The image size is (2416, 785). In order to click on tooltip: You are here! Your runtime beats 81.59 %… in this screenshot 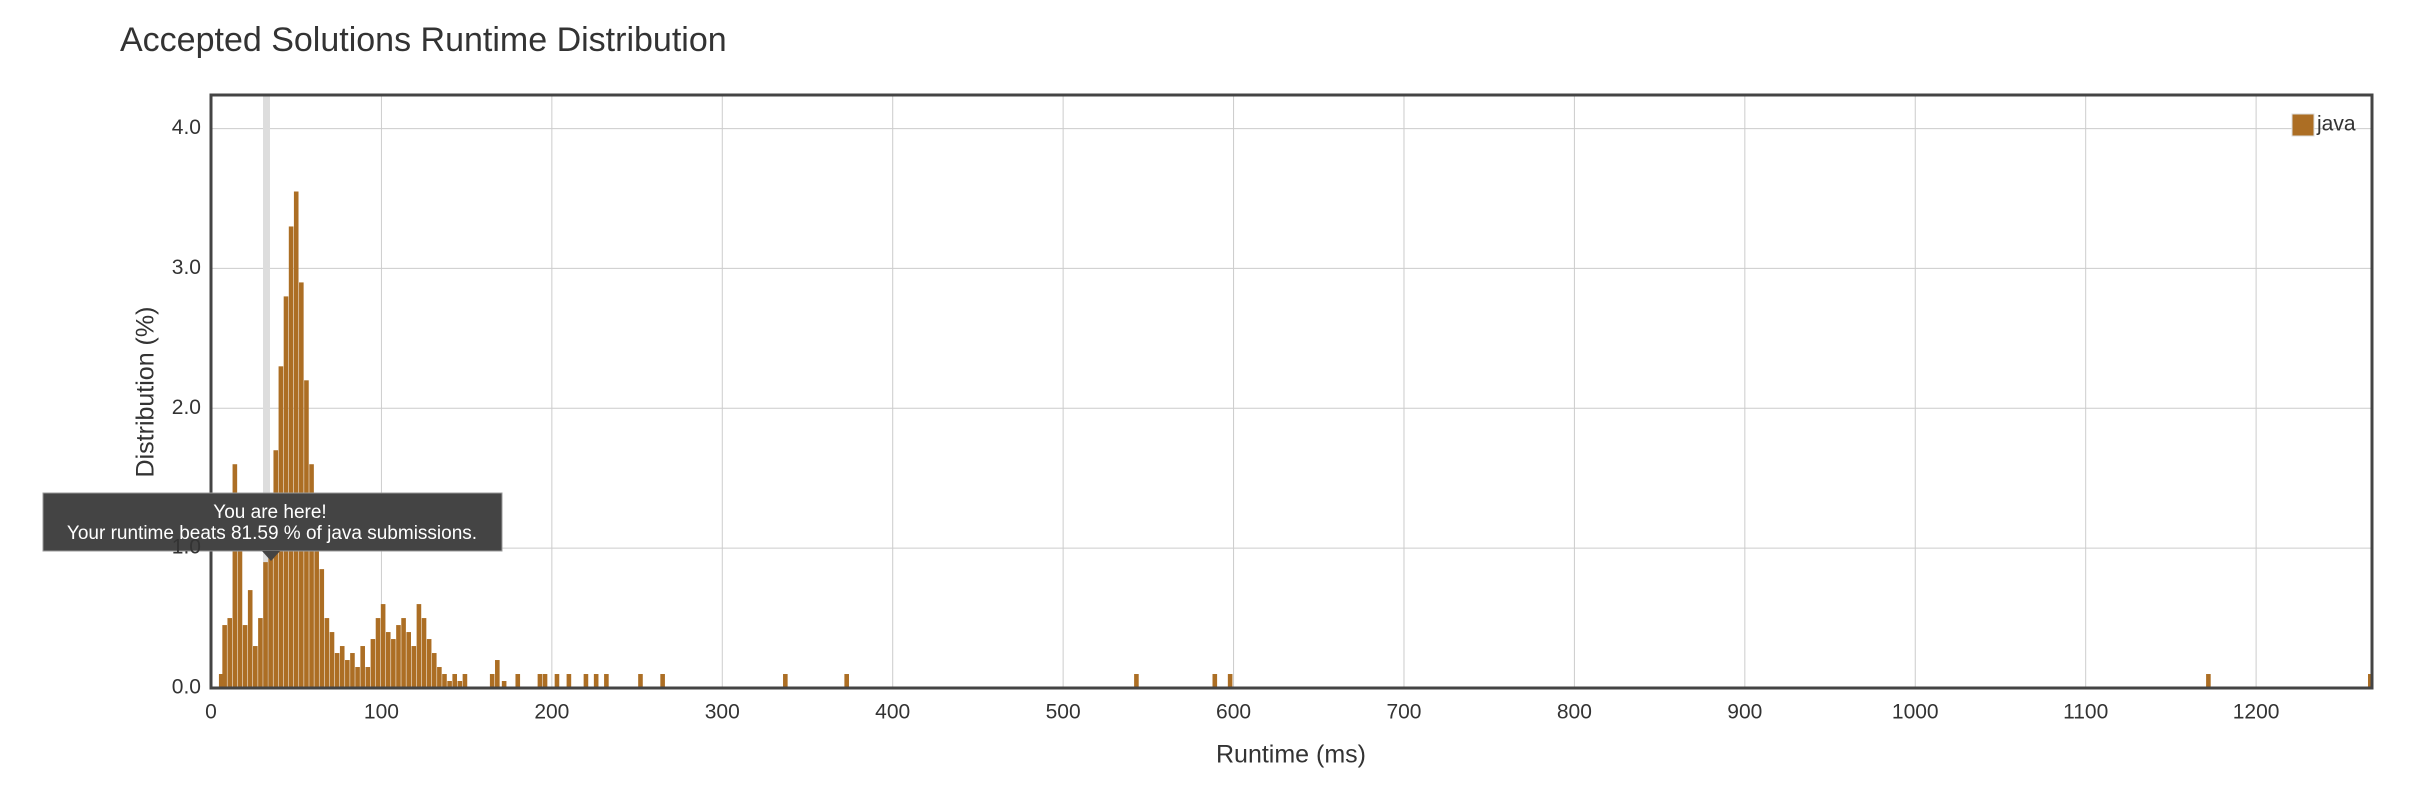, I will do `click(272, 526)`.